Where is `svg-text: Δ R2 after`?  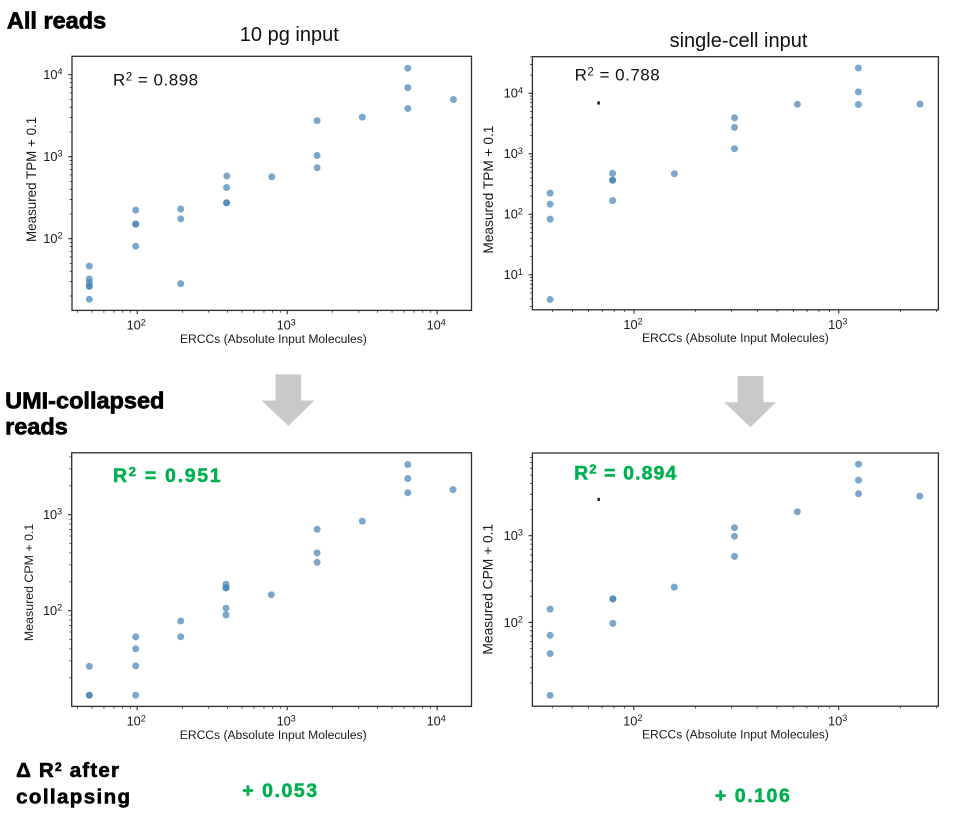
svg-text: Δ R2 after is located at coordinates (68, 770).